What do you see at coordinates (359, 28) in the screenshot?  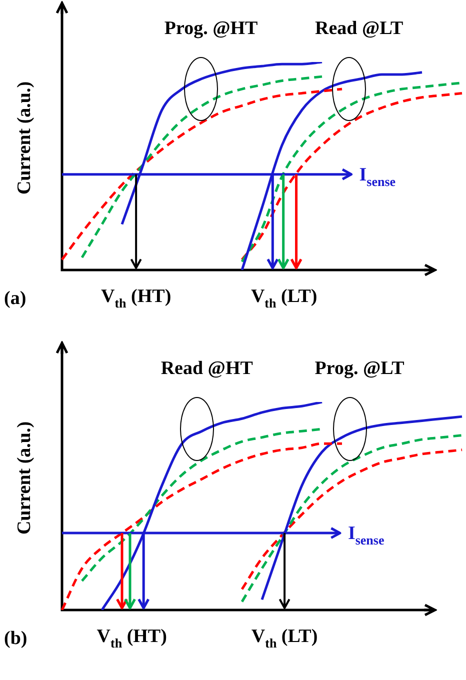 I see `text: Read @LT` at bounding box center [359, 28].